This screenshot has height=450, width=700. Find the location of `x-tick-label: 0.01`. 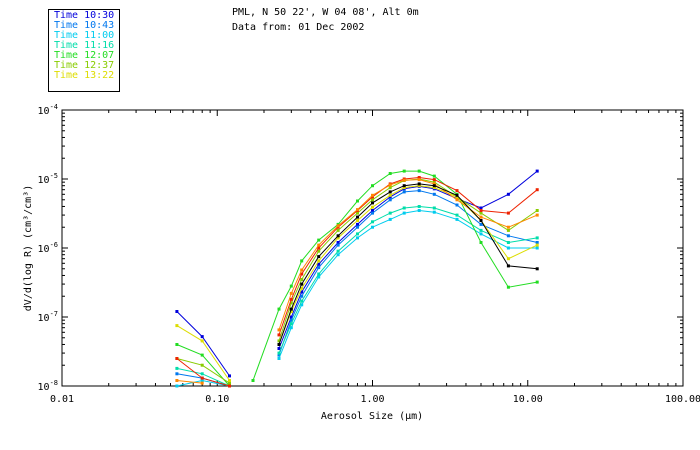

x-tick-label: 0.01 is located at coordinates (62, 399).